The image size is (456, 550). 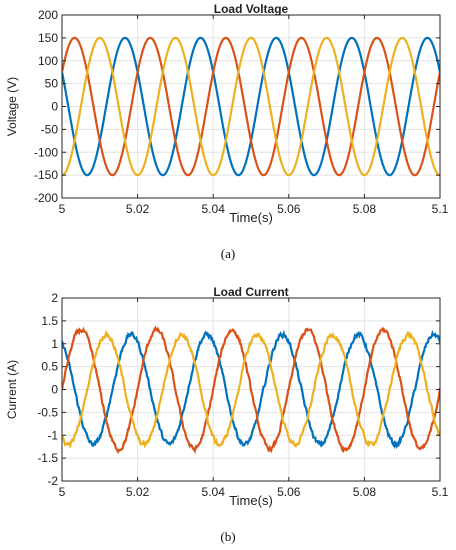 What do you see at coordinates (49, 367) in the screenshot?
I see `y-tick-label: 0.5` at bounding box center [49, 367].